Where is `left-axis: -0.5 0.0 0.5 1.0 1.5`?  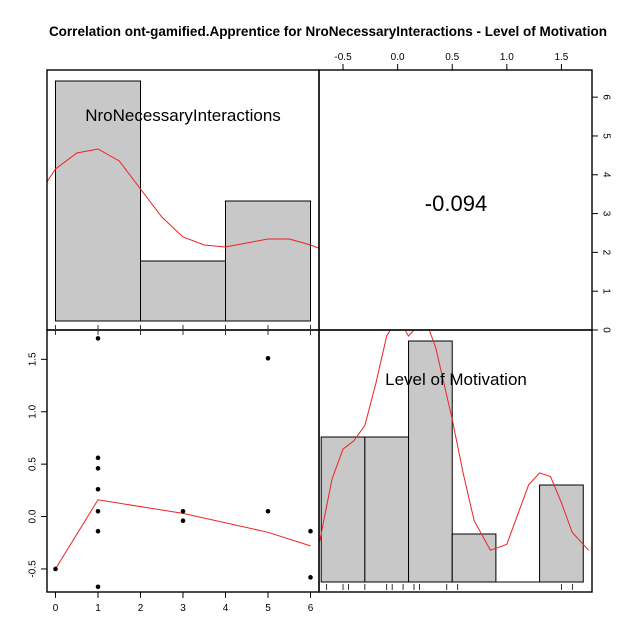
left-axis: -0.5 0.0 0.5 1.0 1.5 is located at coordinates (38, 465).